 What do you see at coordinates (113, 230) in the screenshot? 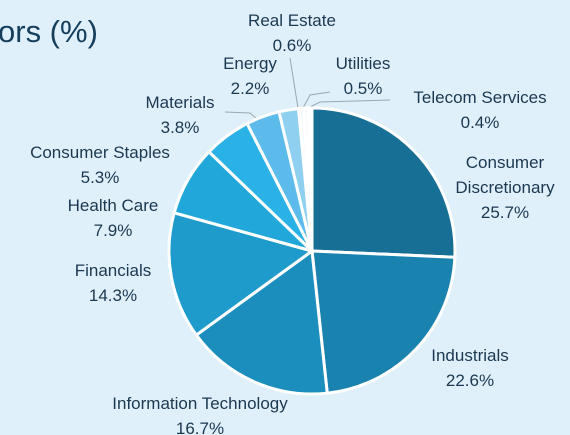
I see `value-label: 7.9%` at bounding box center [113, 230].